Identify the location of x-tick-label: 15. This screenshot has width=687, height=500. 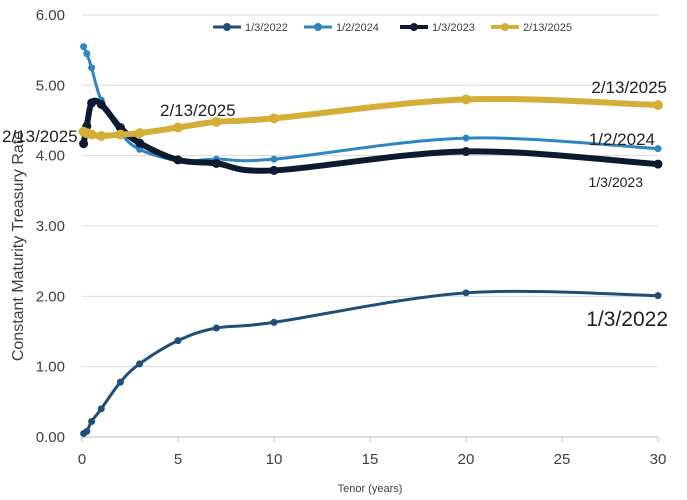
(370, 459).